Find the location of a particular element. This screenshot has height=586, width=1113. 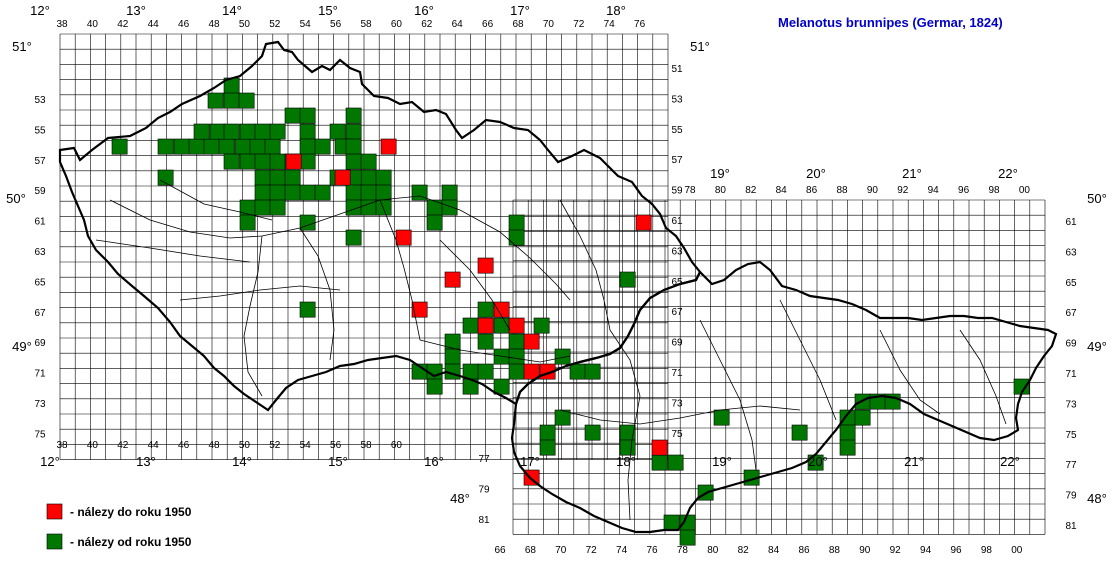

latitude-label: 51° is located at coordinates (22, 46).